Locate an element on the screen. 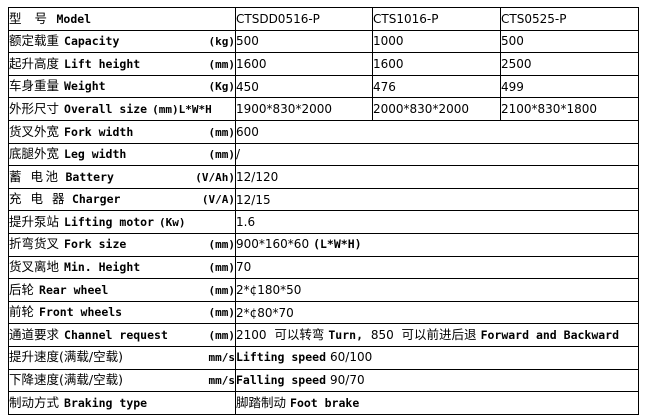 The image size is (645, 415). value-cell: 450 is located at coordinates (304, 86).